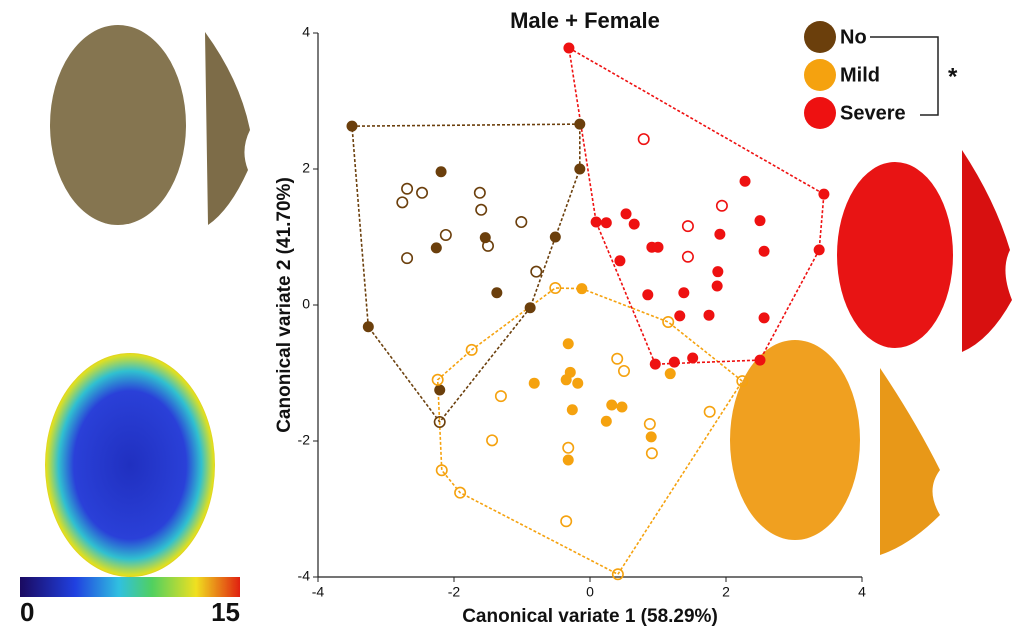  I want to click on x-tick-label: 2, so click(726, 592).